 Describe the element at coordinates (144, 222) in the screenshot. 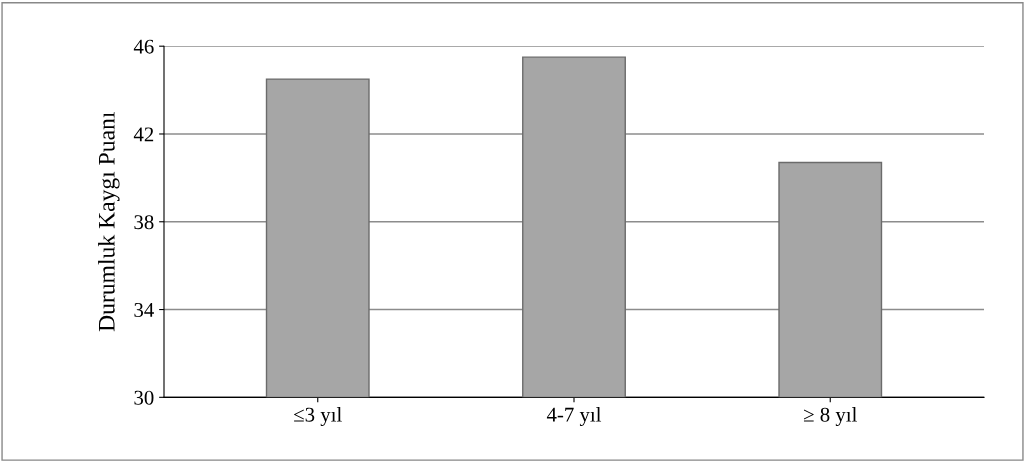

I see `y-tick-label: 38` at that location.